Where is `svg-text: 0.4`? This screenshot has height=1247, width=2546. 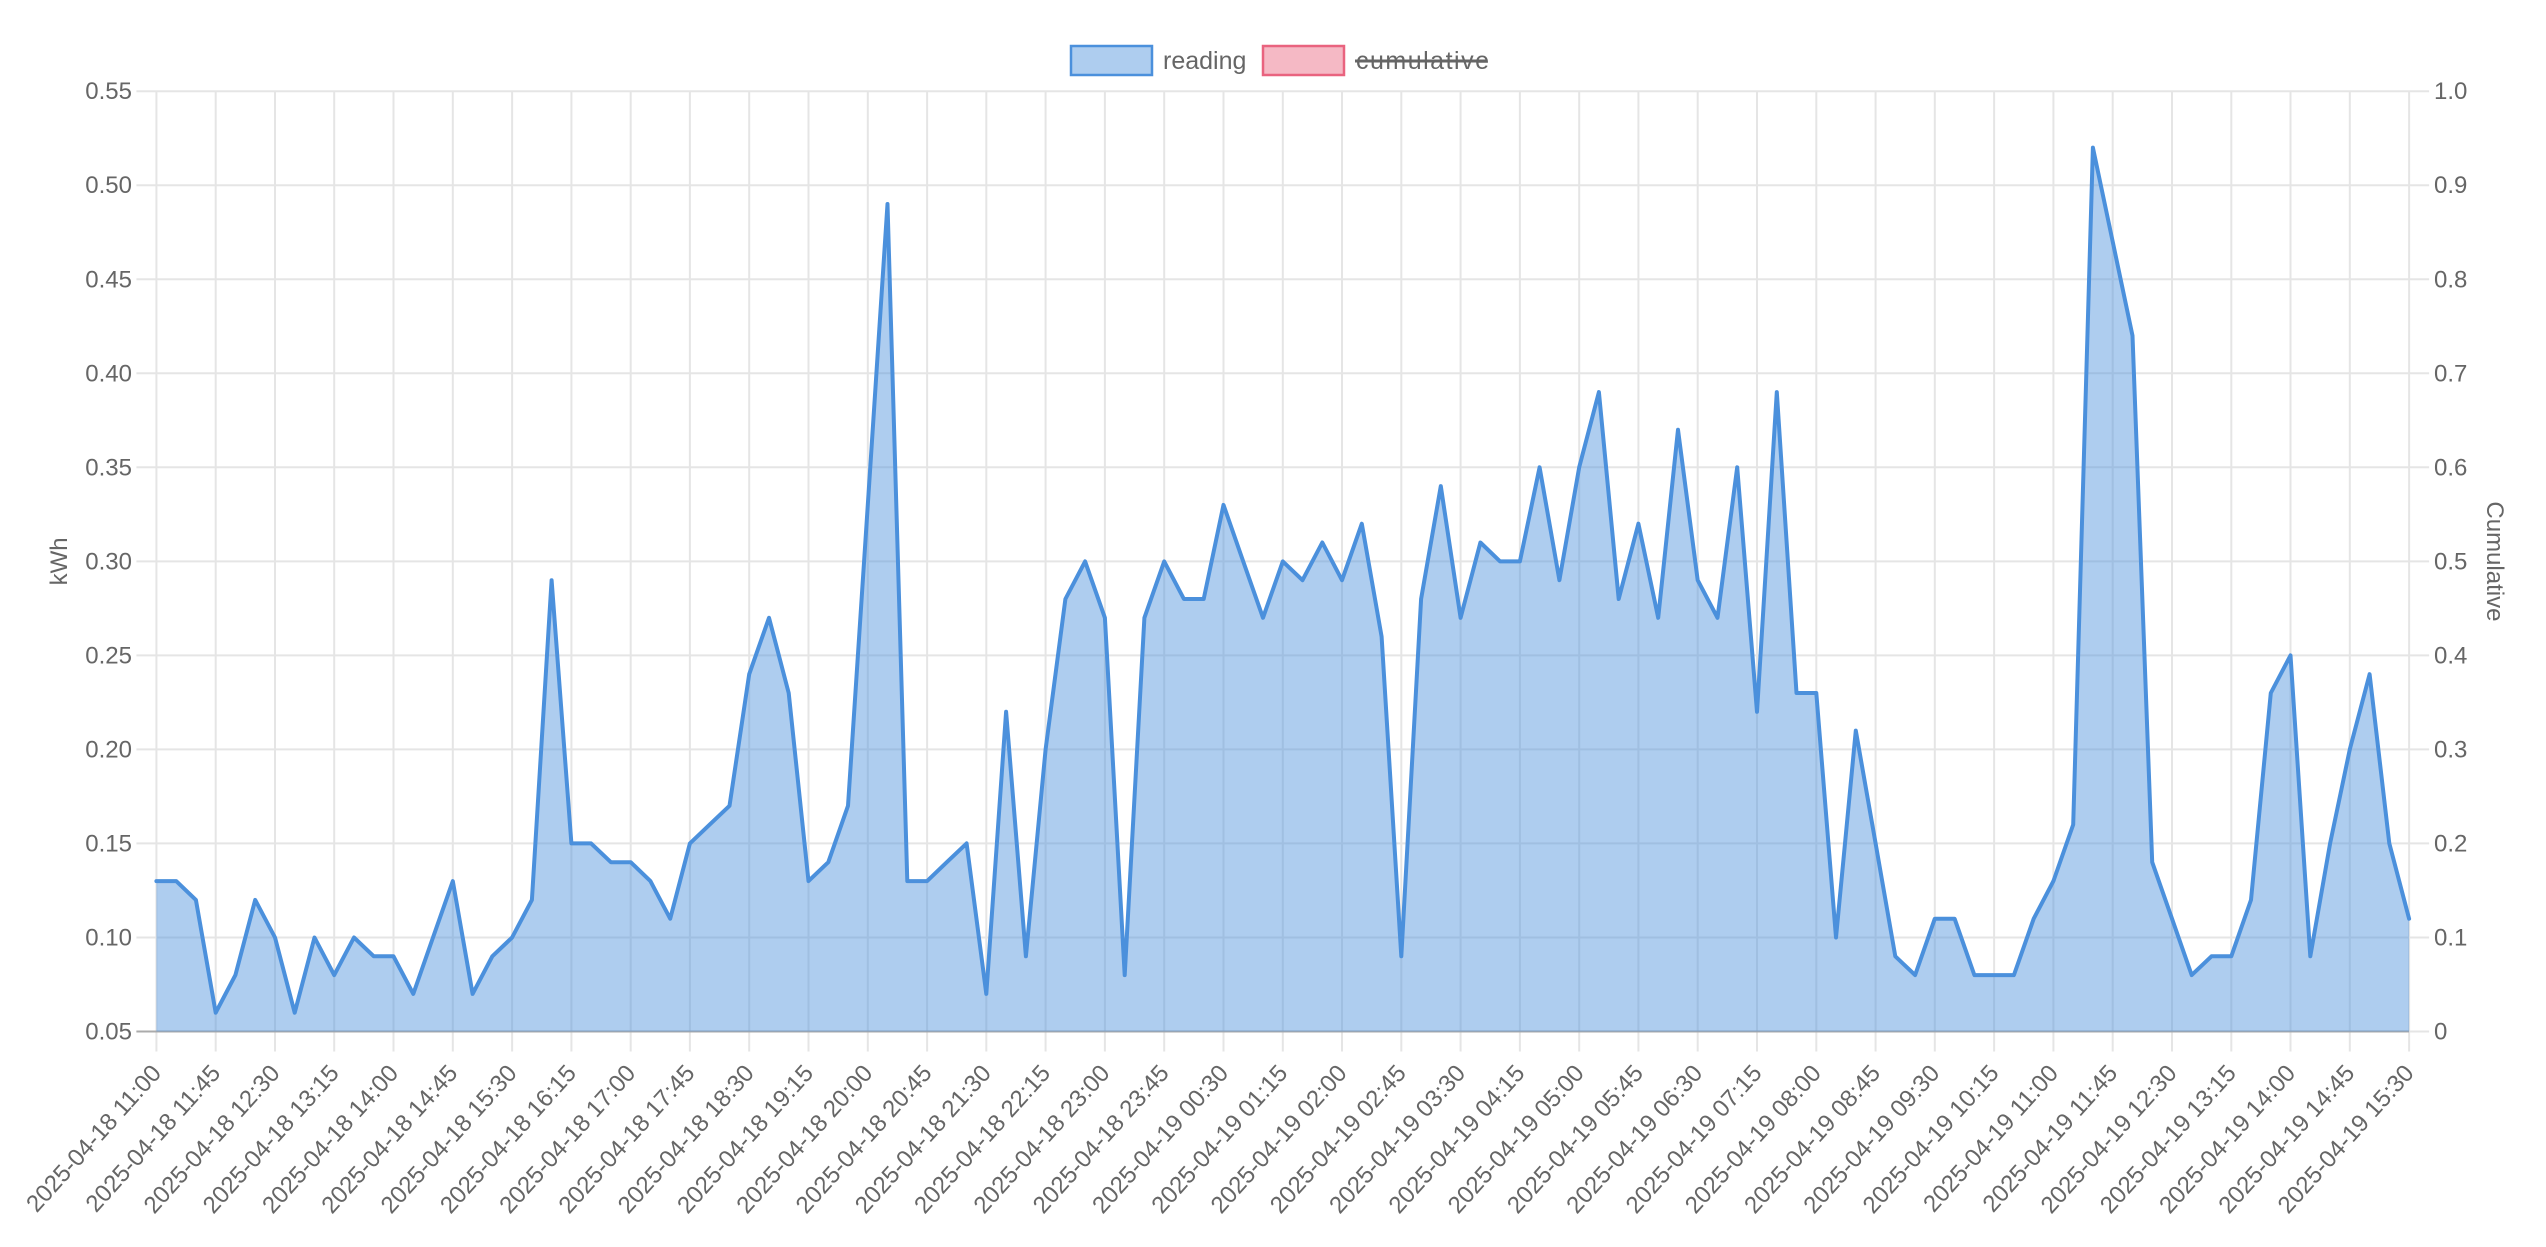 svg-text: 0.4 is located at coordinates (2450, 655).